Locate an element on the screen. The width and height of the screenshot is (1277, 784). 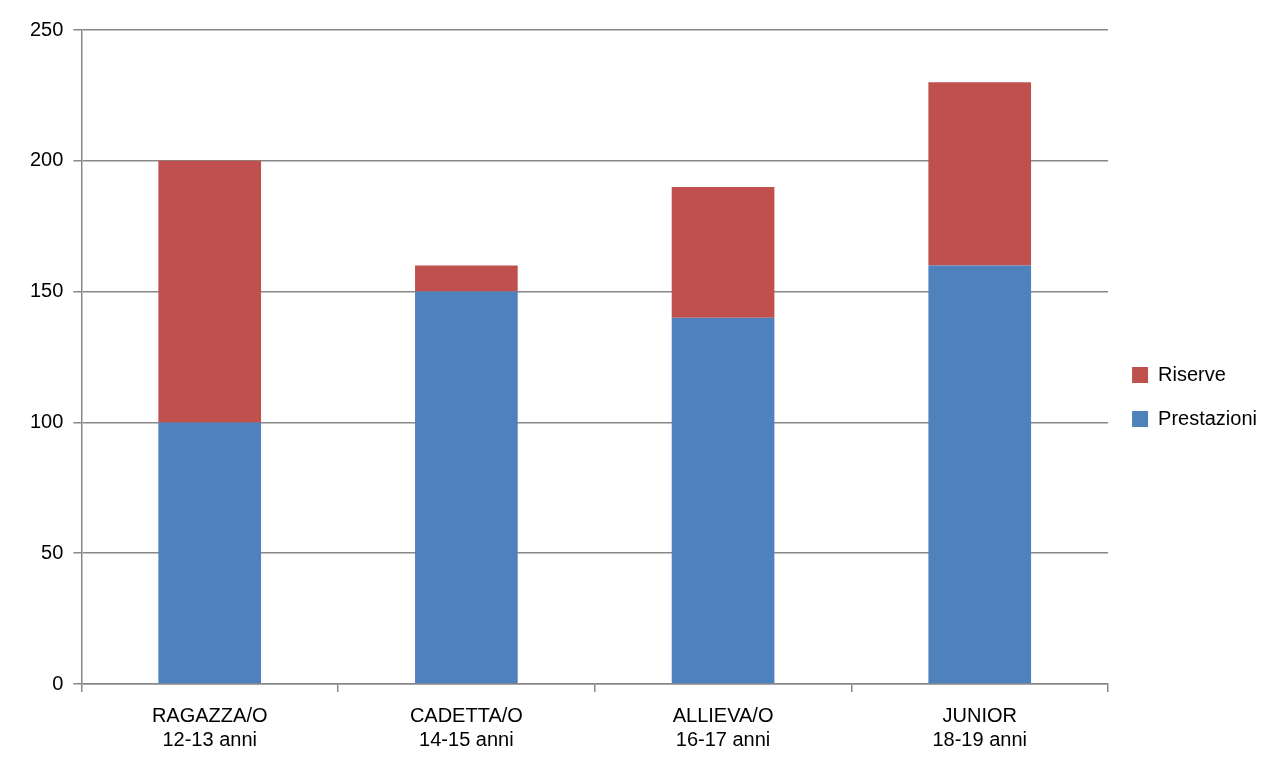
y-tick-label: 50 is located at coordinates (52, 551).